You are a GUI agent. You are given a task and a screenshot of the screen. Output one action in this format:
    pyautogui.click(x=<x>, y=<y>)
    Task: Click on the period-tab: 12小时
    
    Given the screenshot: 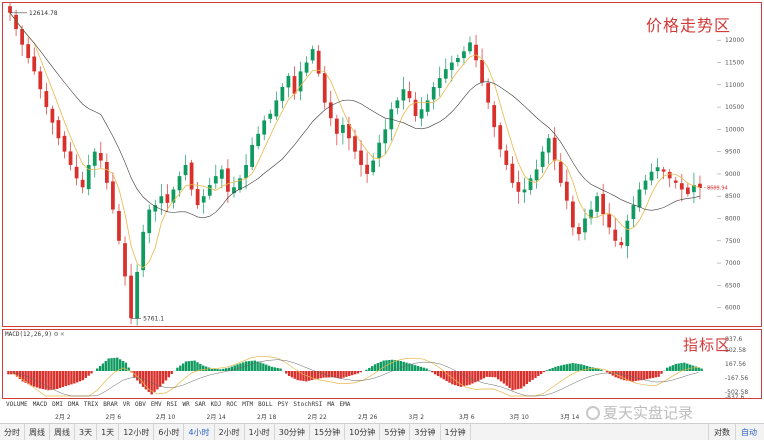 What is the action you would take?
    pyautogui.click(x=137, y=431)
    